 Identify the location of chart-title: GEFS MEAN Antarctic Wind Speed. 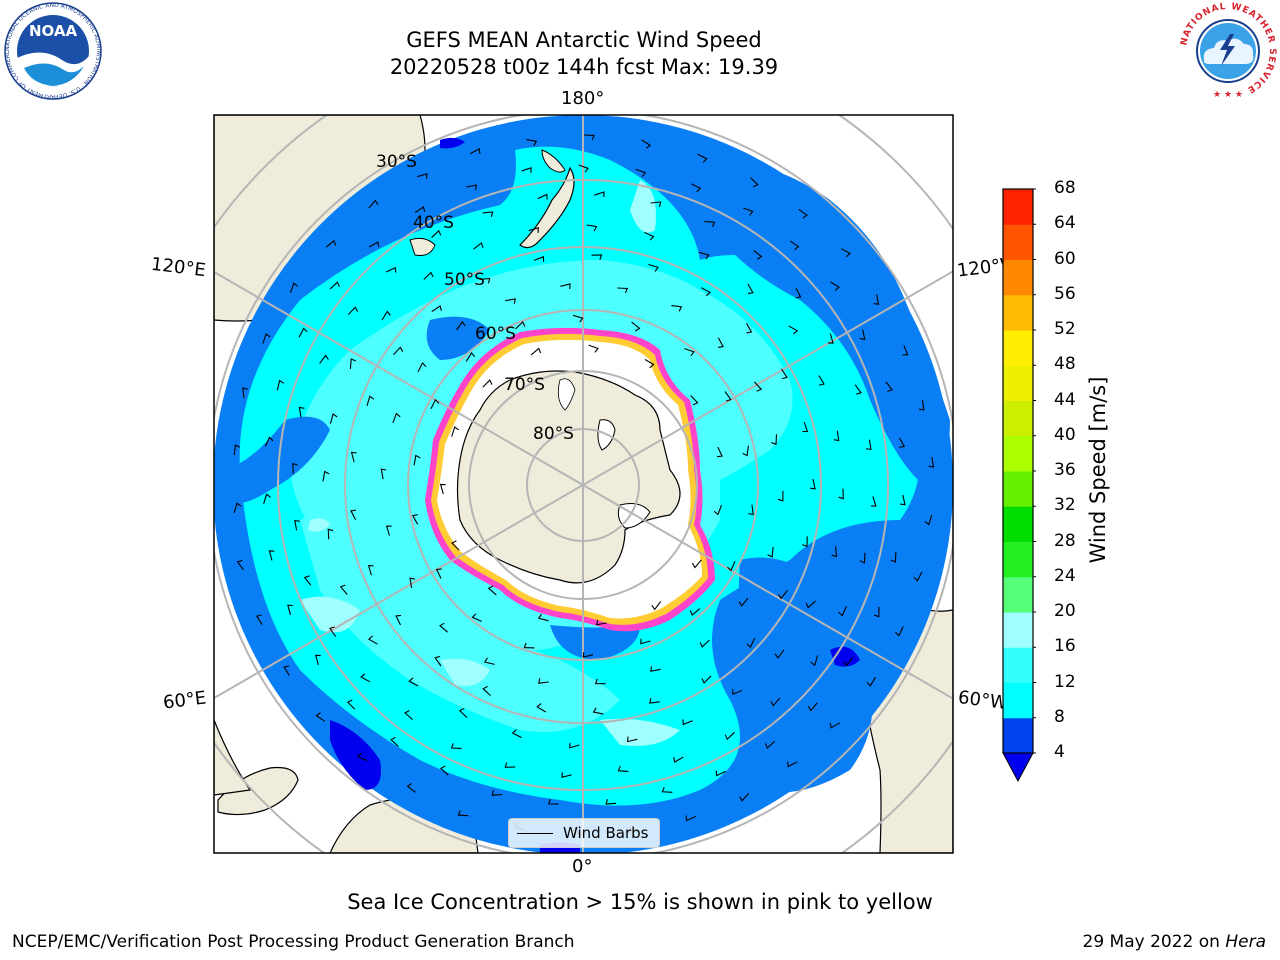
(584, 40).